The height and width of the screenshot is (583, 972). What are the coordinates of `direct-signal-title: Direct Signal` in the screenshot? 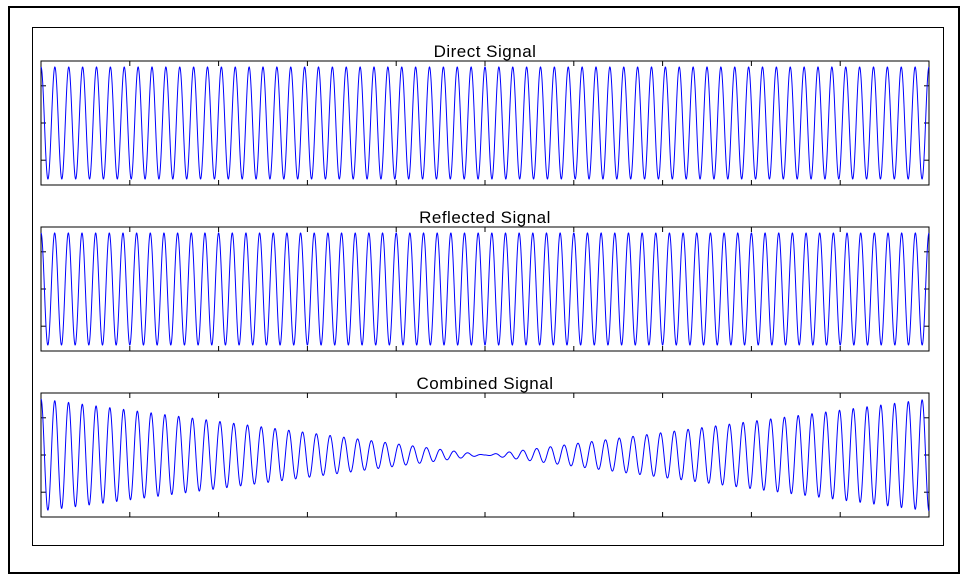 It's located at (485, 51).